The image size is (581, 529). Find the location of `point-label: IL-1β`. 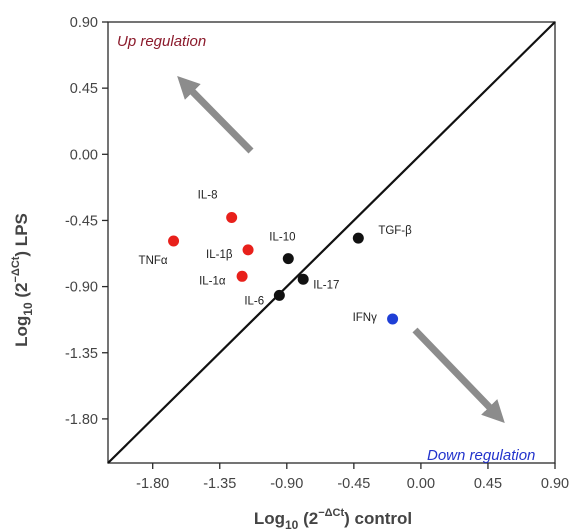

point-label: IL-1β is located at coordinates (219, 255).